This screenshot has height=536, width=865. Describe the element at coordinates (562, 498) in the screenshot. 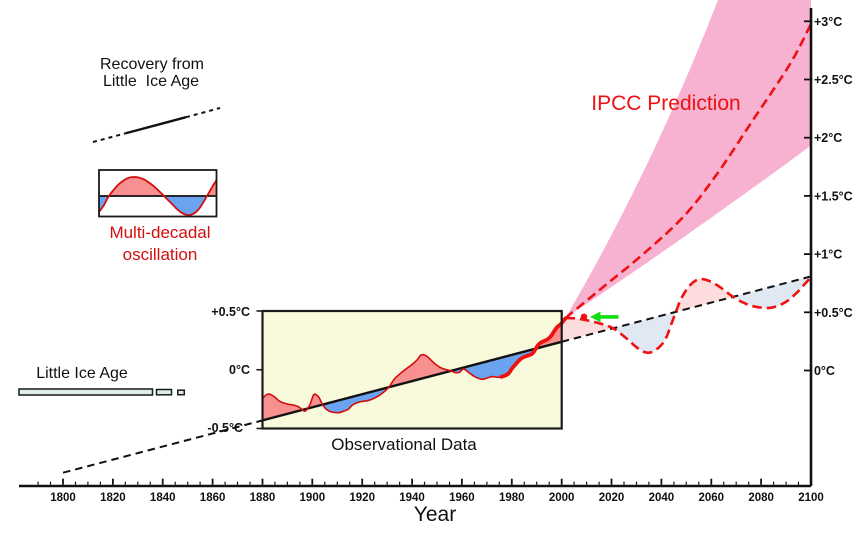

I see `svg-text: 2000` at that location.